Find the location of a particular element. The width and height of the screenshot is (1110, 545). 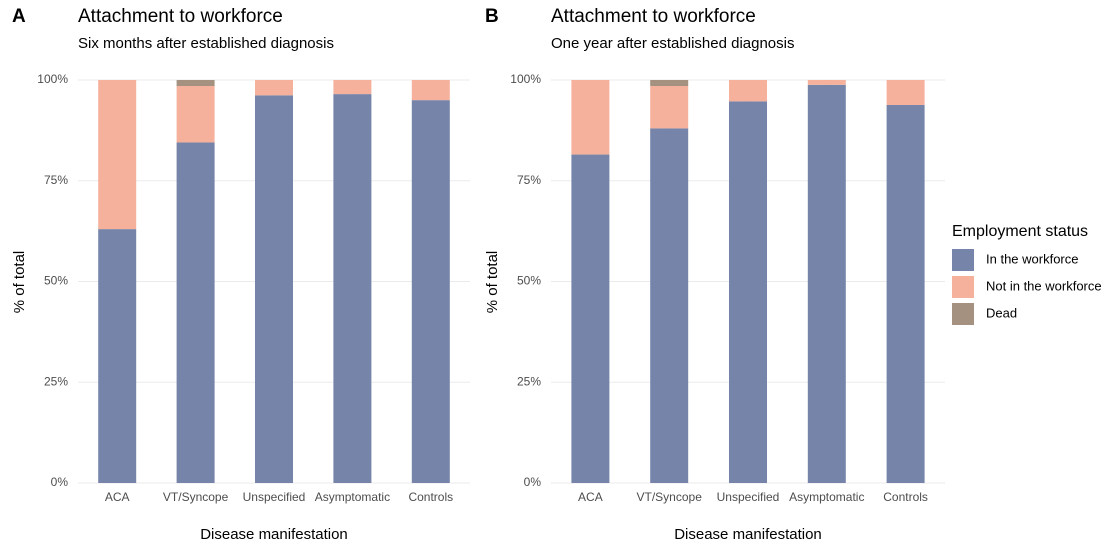

legend-title: Employment status is located at coordinates (1020, 231).